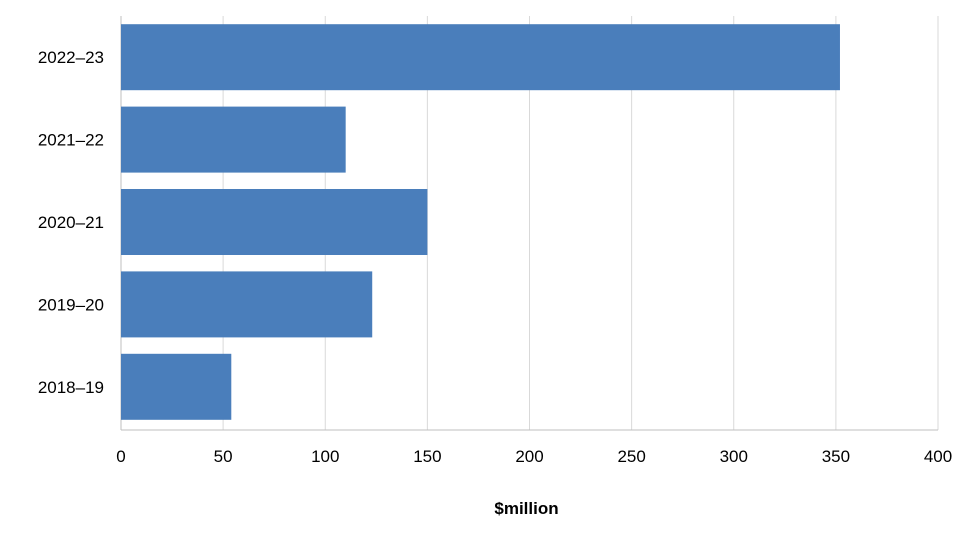 The width and height of the screenshot is (979, 535). Describe the element at coordinates (71, 304) in the screenshot. I see `y-tick-label: 2019–20` at that location.